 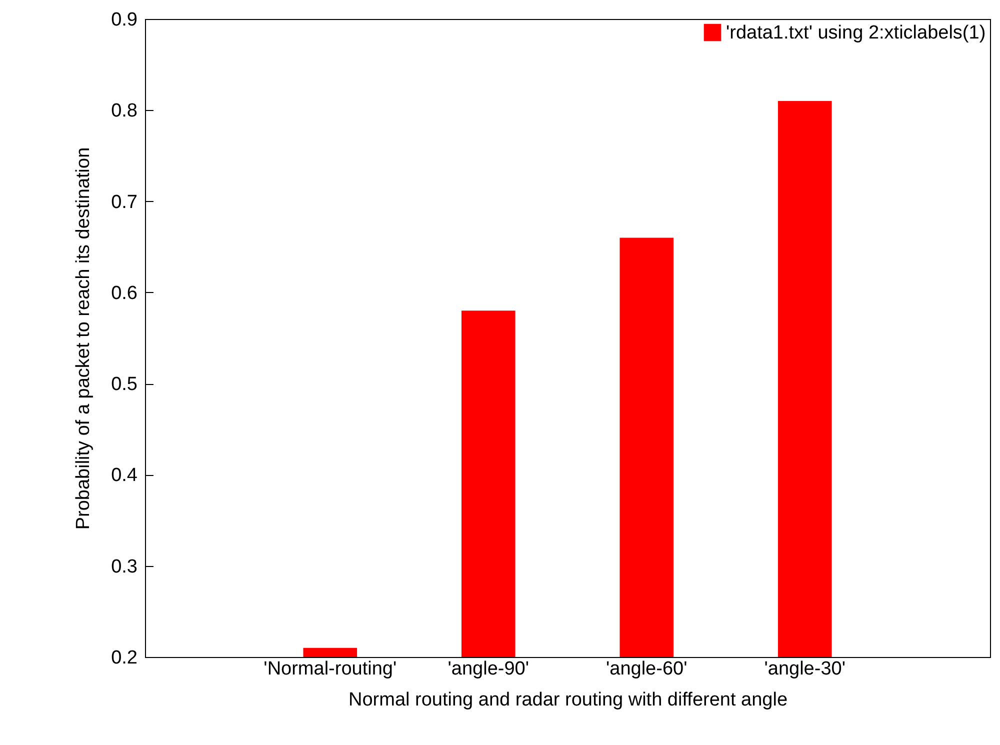 I want to click on y-tick-label: 0.5, so click(x=124, y=385).